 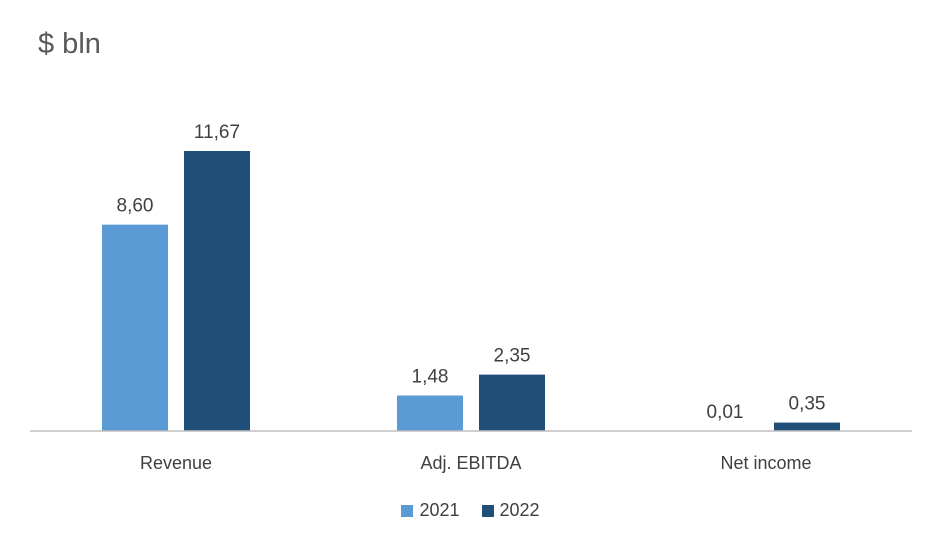 I want to click on data-label-net-income-2021: 0,01, so click(x=725, y=412).